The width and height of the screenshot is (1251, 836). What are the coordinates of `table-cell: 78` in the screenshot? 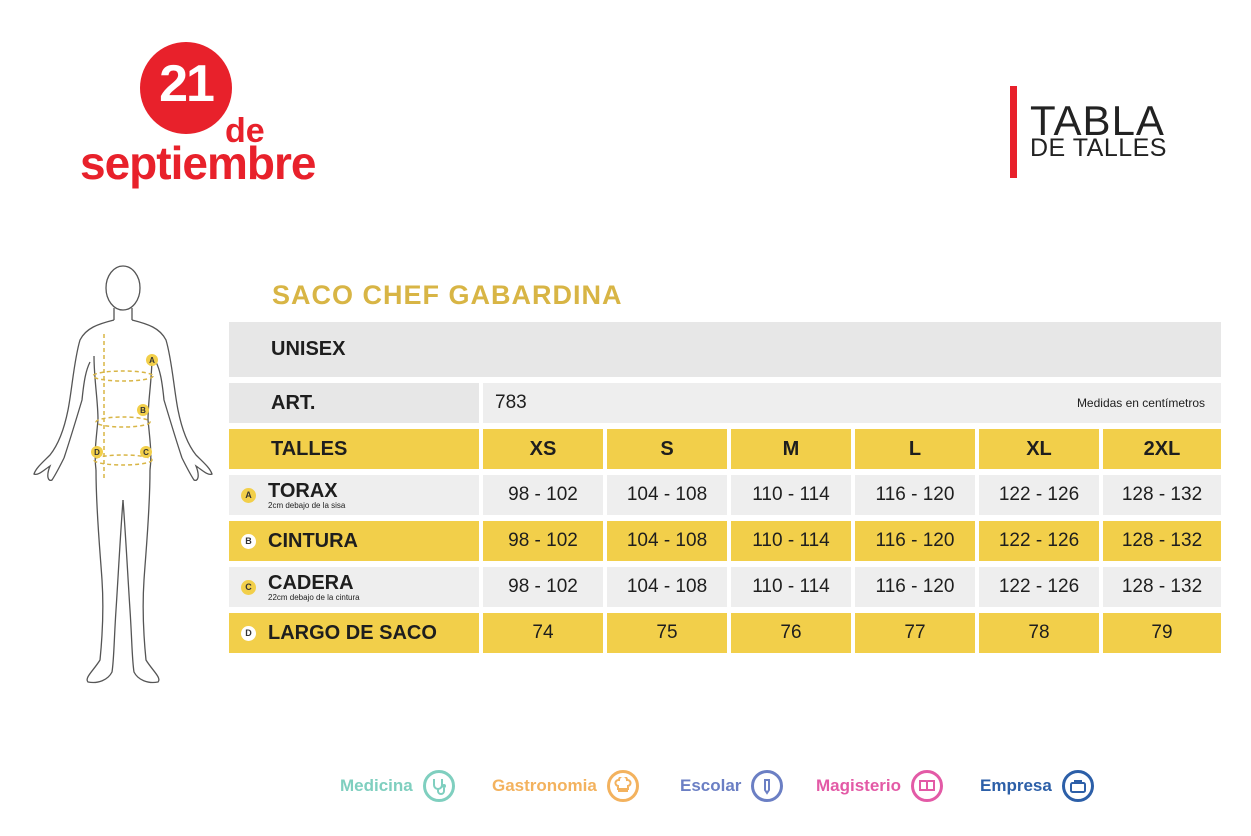 It's located at (1039, 633).